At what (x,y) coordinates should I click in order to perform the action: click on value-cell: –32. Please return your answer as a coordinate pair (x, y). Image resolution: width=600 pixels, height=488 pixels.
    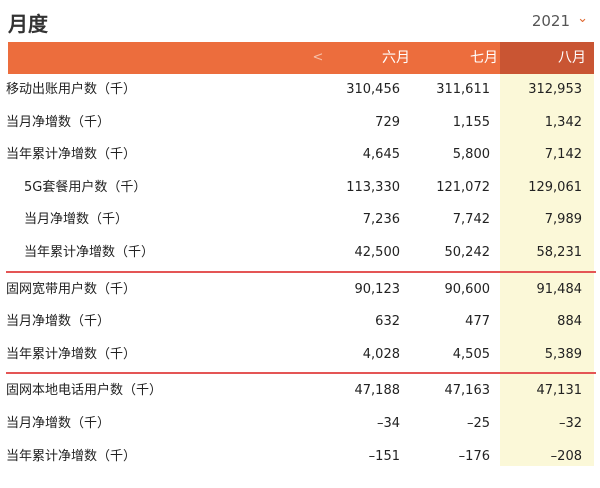
    Looking at the image, I should click on (570, 423).